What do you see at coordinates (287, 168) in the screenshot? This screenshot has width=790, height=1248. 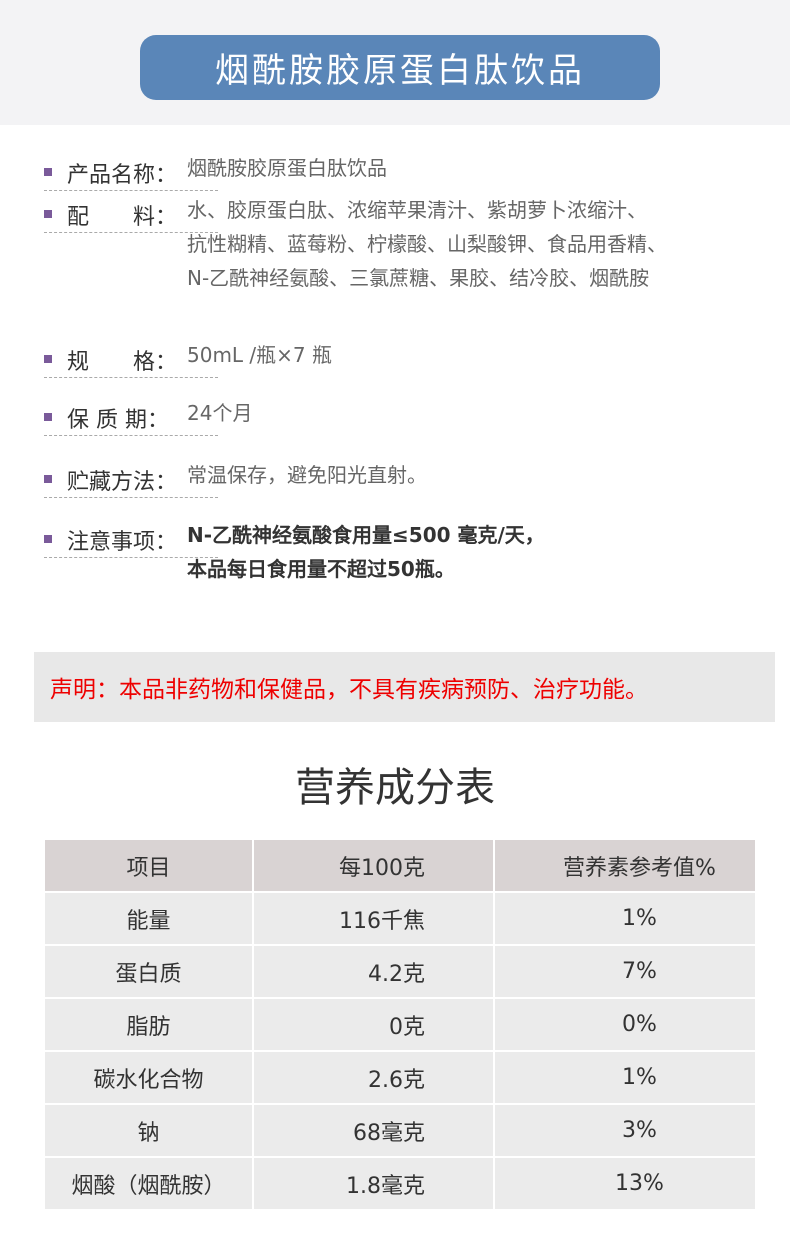 I see `info-value: 烟酰胺胶原蛋白肽饮品` at bounding box center [287, 168].